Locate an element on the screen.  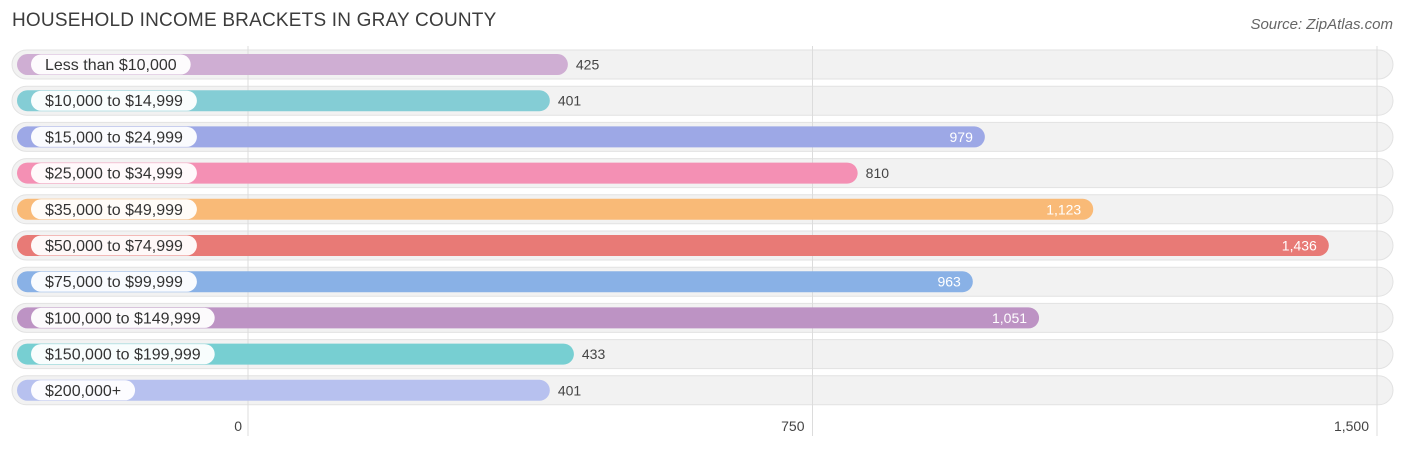
category-label: $10,000 to $14,999 is located at coordinates (114, 101).